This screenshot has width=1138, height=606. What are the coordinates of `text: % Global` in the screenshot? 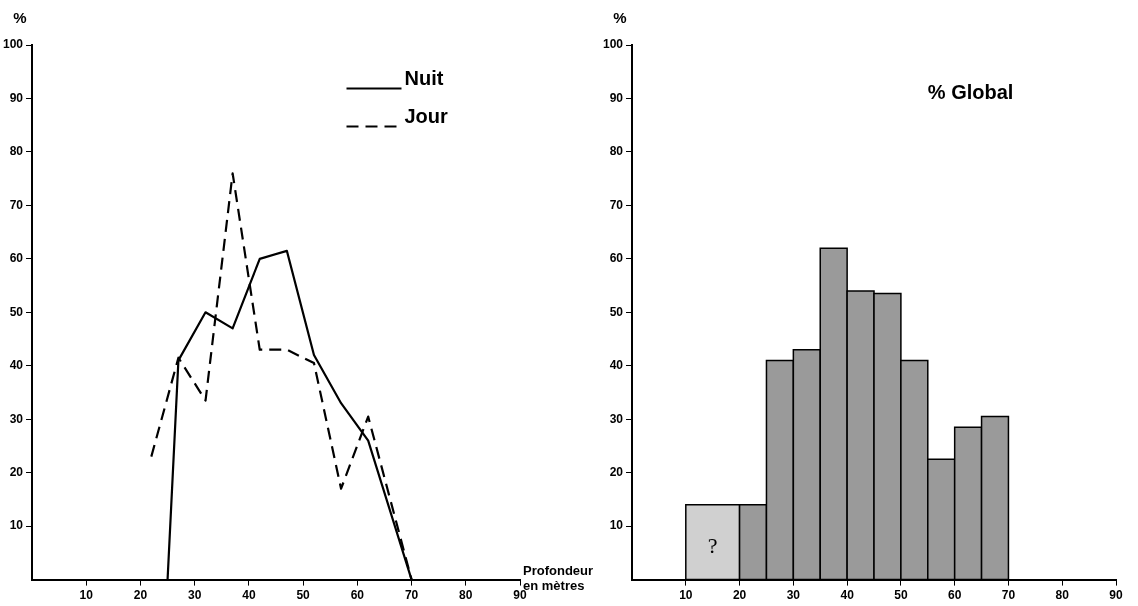 It's located at (970, 91).